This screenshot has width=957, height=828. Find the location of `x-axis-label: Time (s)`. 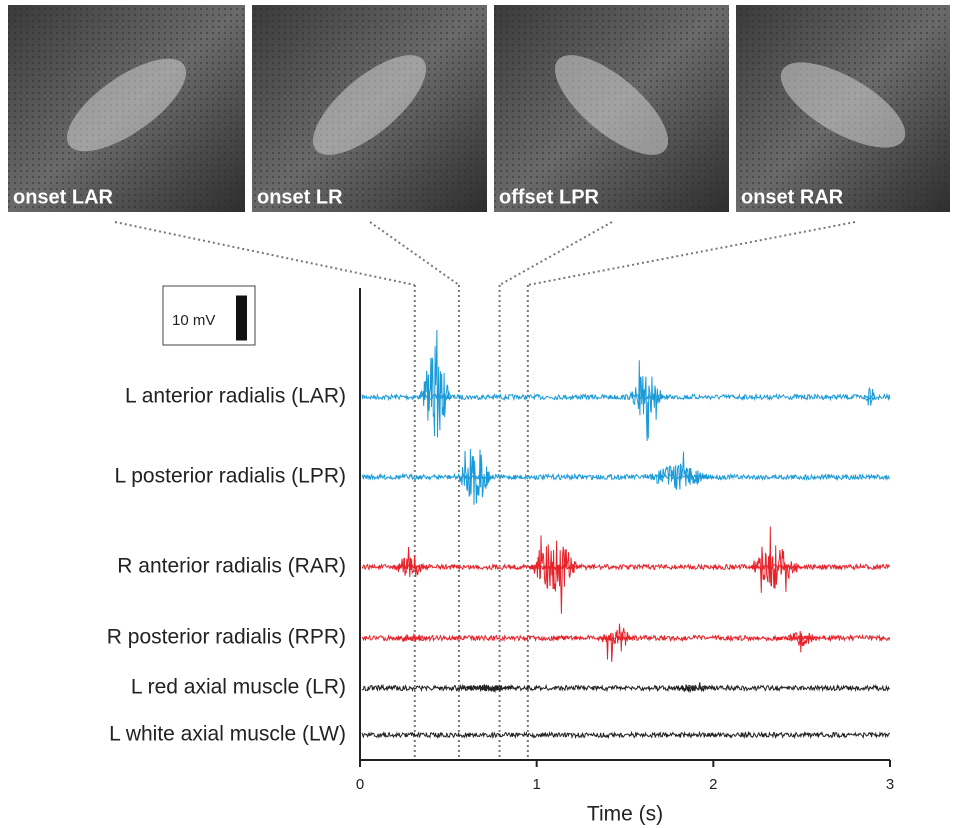

x-axis-label: Time (s) is located at coordinates (625, 814).